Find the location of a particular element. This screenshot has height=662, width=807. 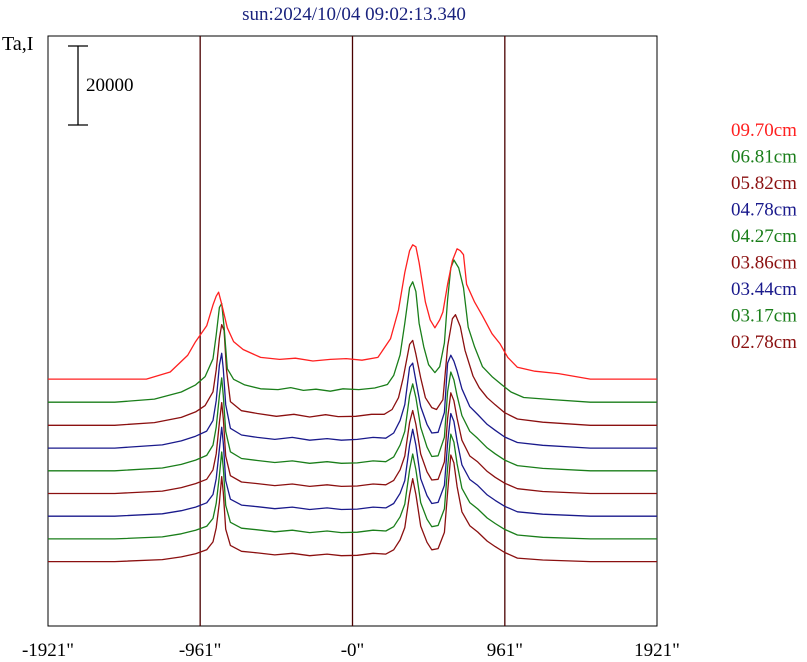

y-axis-label: Ta,I is located at coordinates (17, 44).